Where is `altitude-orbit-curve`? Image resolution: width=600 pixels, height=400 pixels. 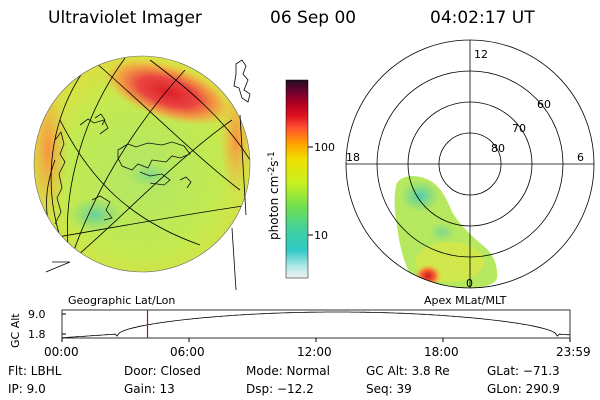
altitude-orbit-curve is located at coordinates (316, 324).